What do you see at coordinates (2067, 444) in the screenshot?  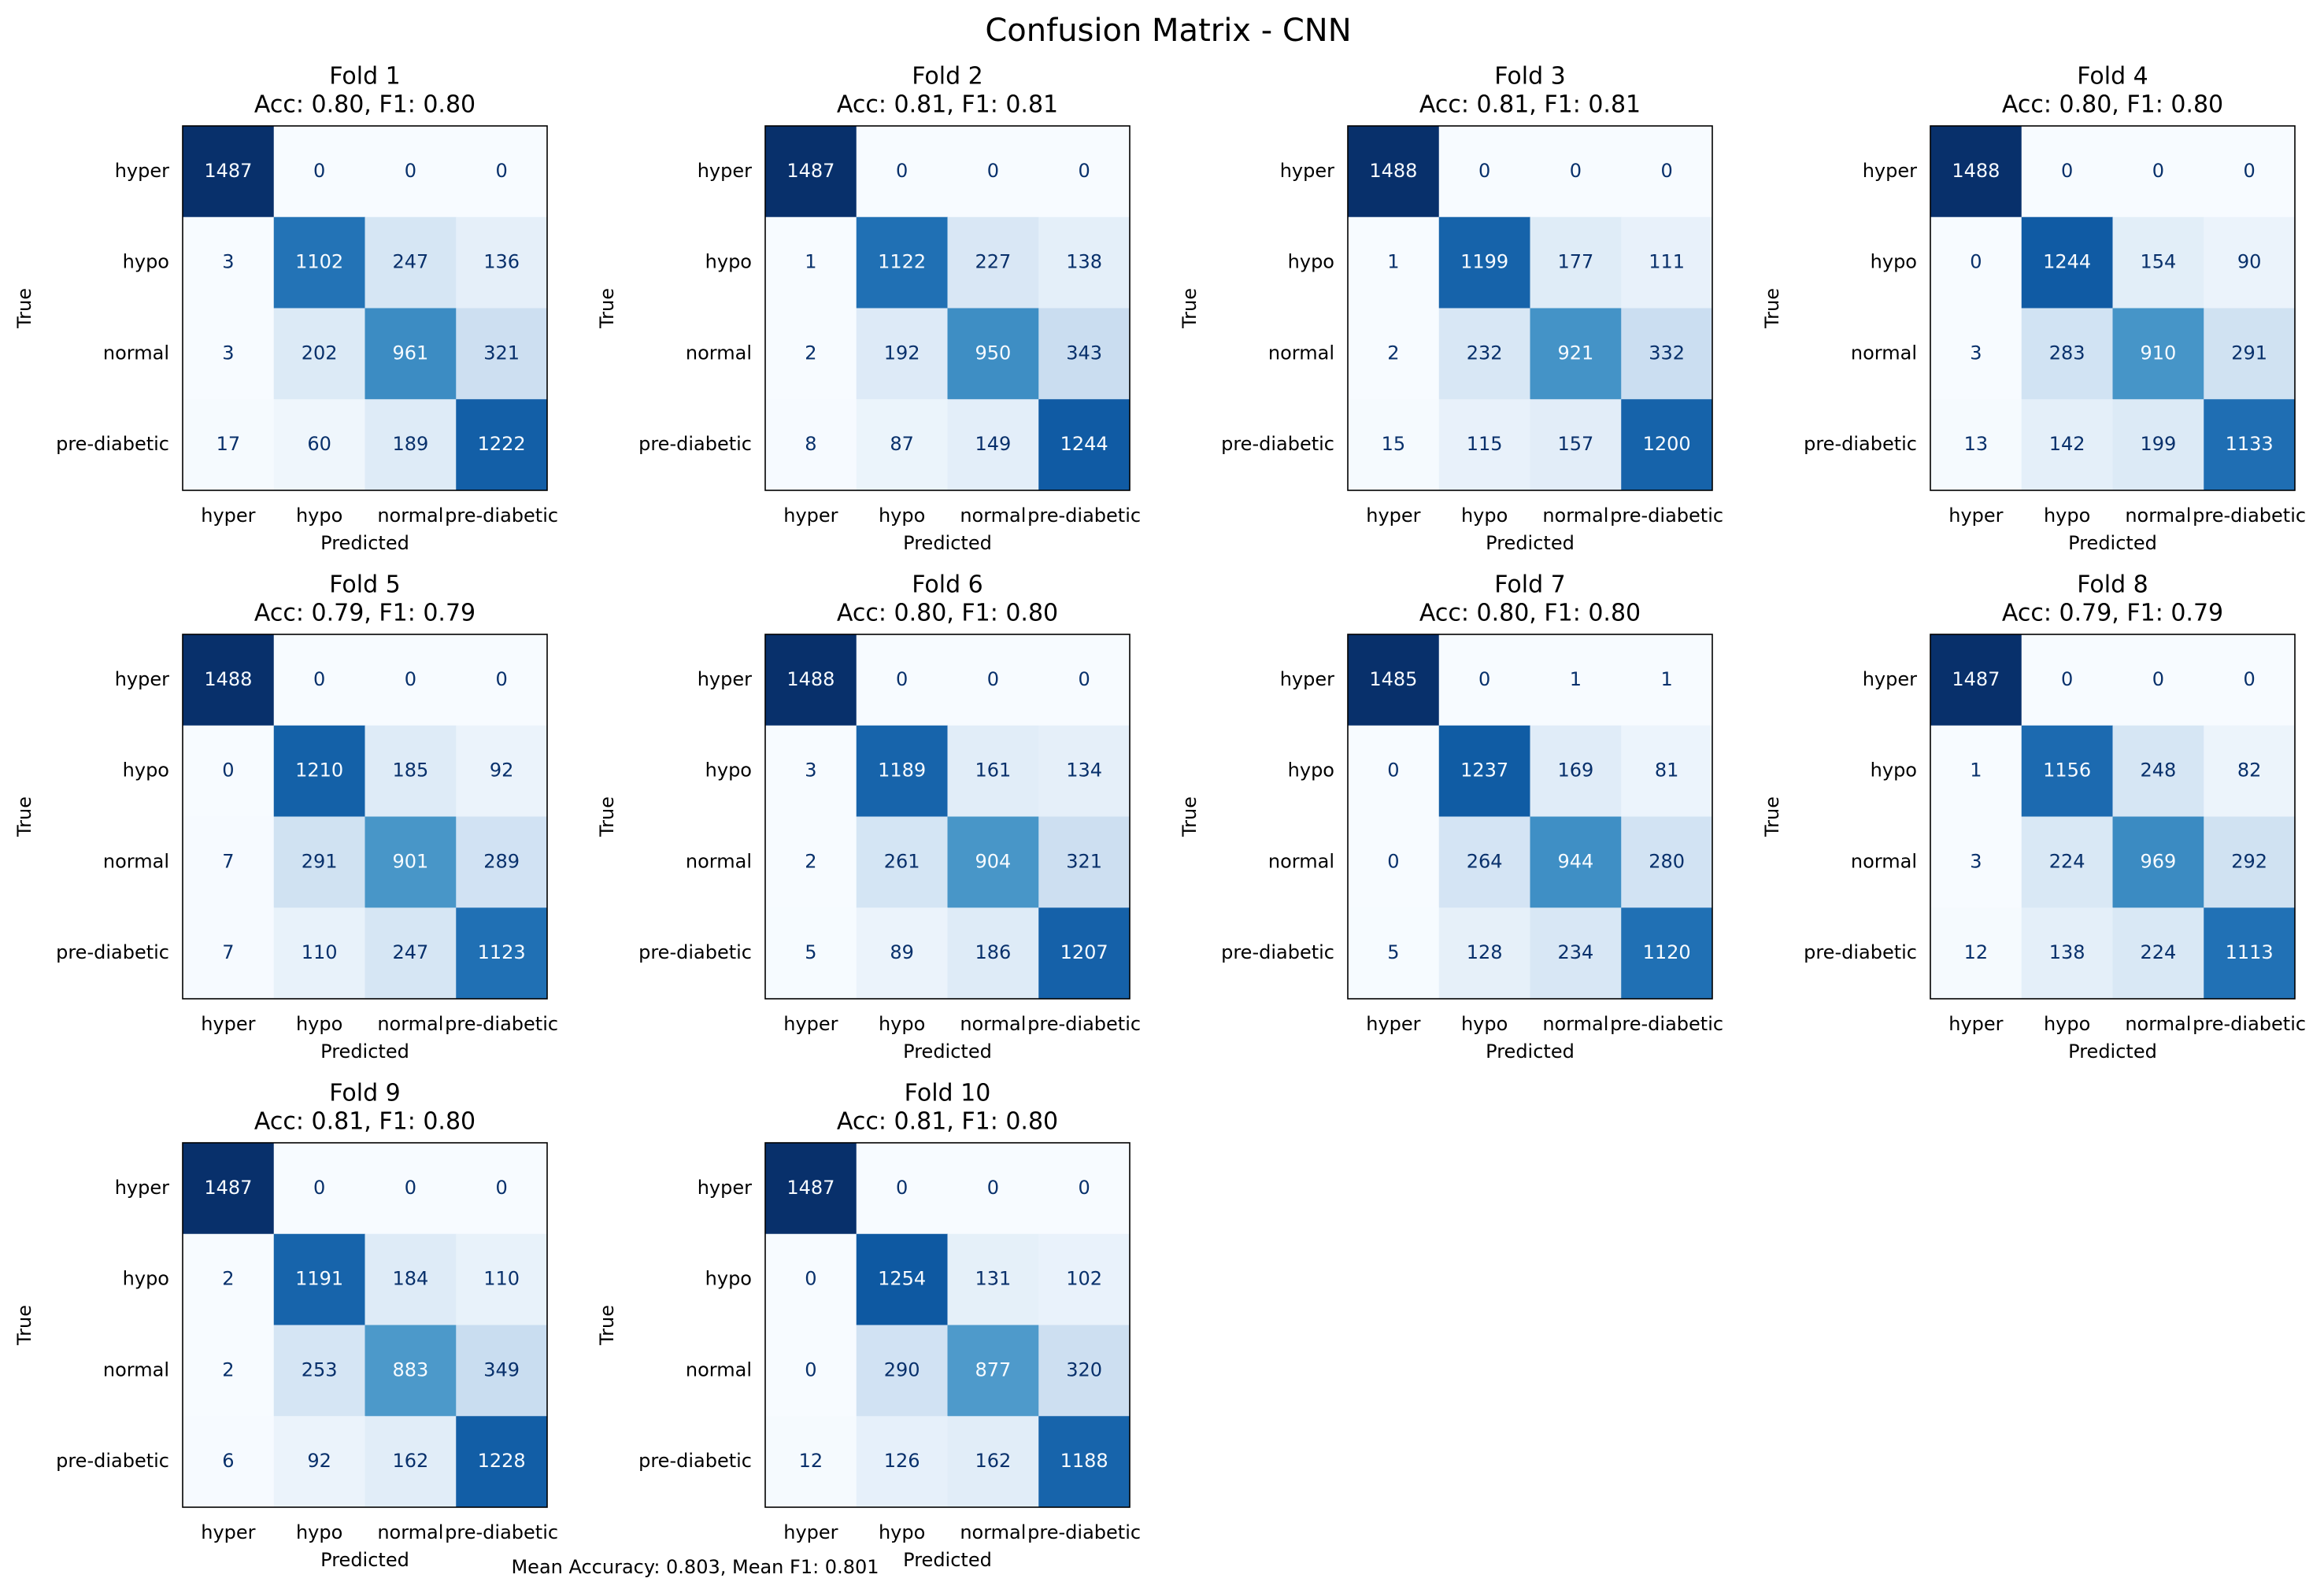 I see `cell-label: 142` at bounding box center [2067, 444].